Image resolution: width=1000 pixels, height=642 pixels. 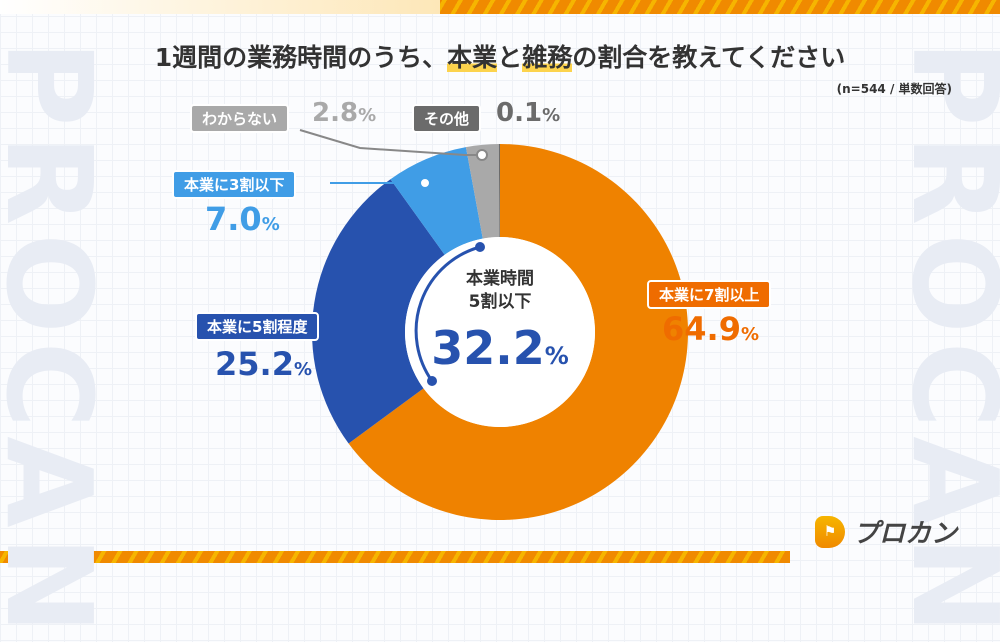 I want to click on value-3wari: 7.0%, so click(x=242, y=219).